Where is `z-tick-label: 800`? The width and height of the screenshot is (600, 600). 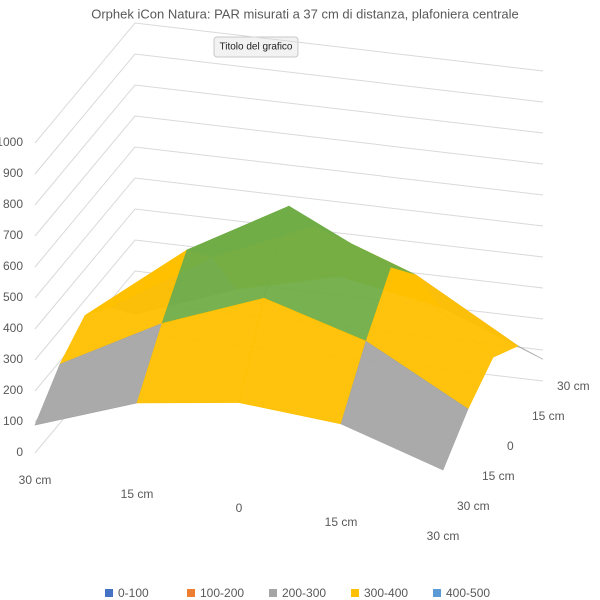 z-tick-label: 800 is located at coordinates (13, 204).